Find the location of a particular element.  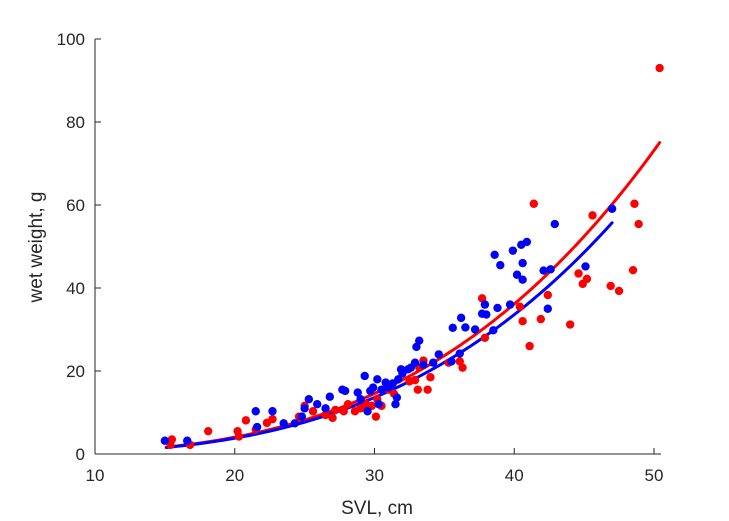

y-tick-label: 80 is located at coordinates (75, 122).